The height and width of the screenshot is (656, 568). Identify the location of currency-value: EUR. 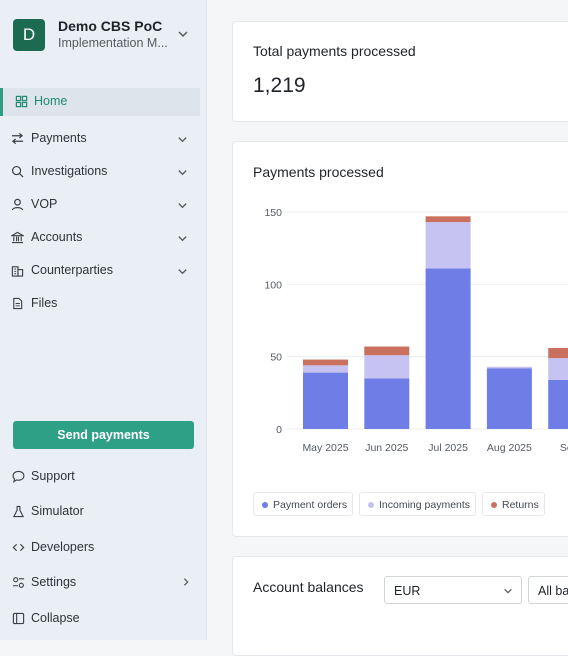
(407, 591).